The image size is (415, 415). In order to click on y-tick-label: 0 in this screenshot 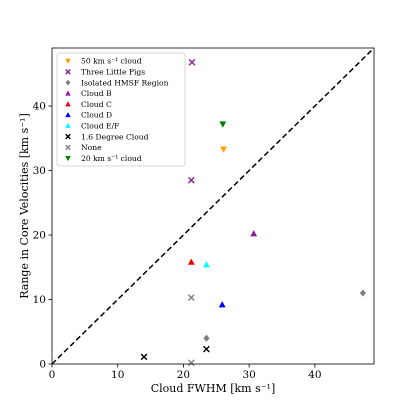, I will do `click(42, 365)`.